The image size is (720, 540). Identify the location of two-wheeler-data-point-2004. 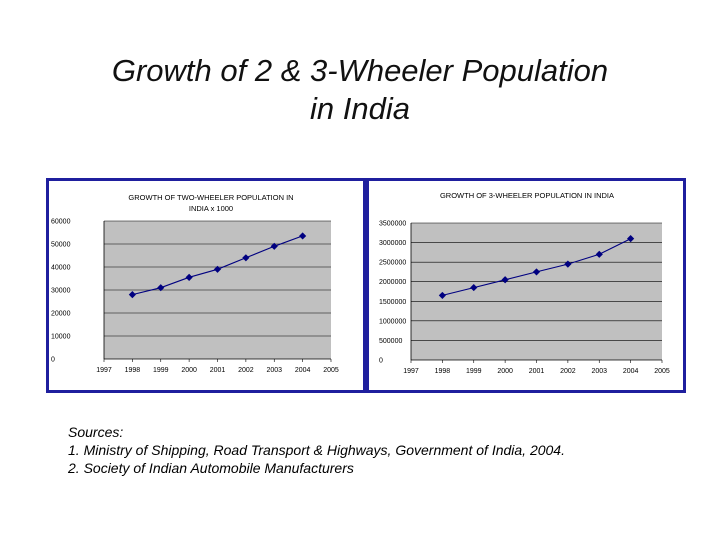
(303, 236).